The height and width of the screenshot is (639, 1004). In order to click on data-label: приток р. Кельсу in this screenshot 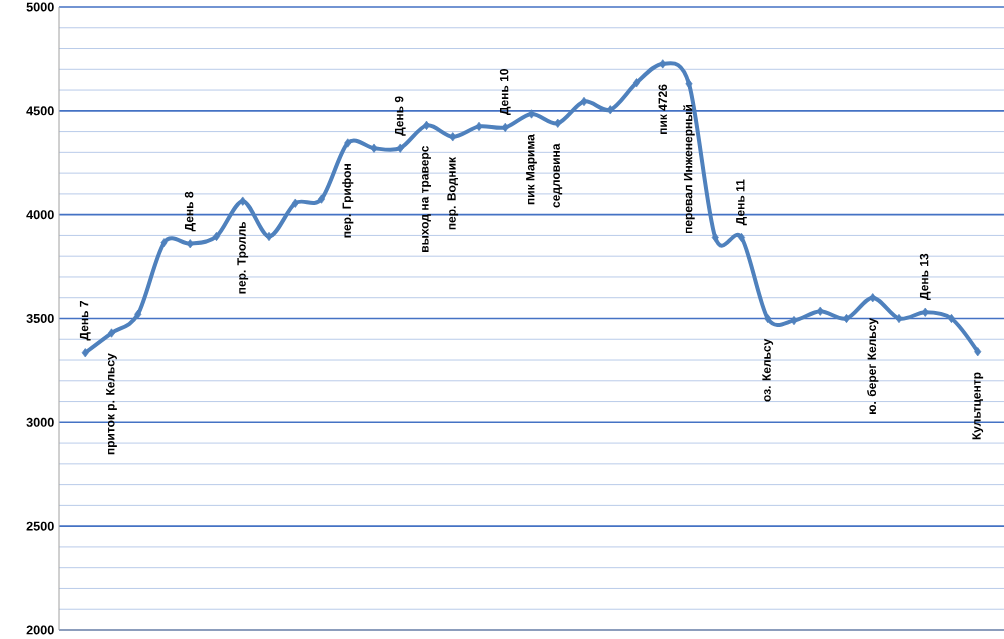, I will do `click(111, 404)`.